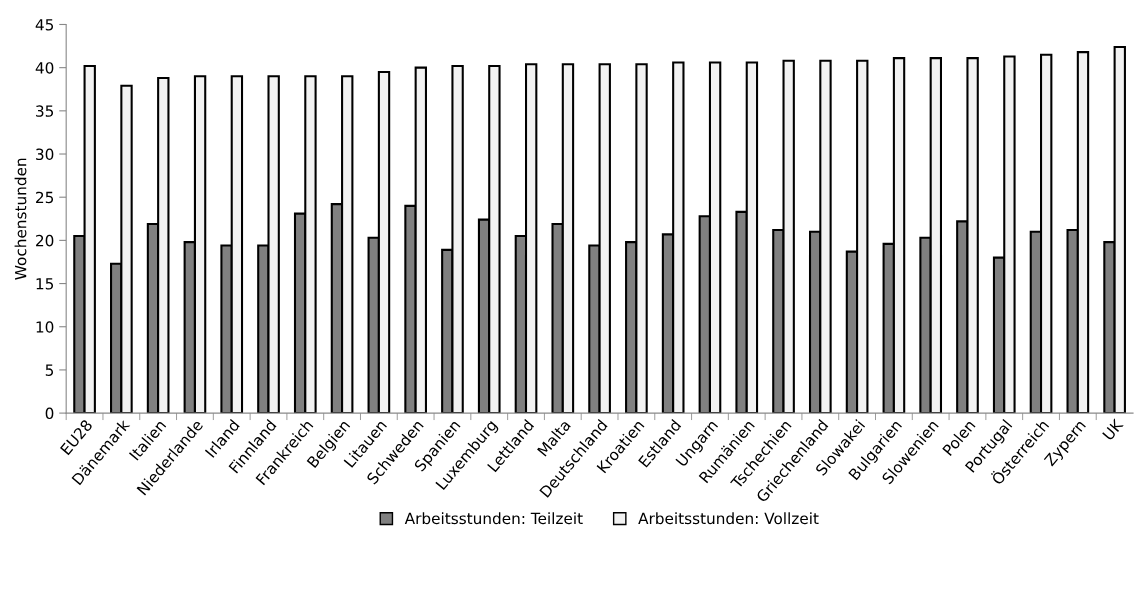 Image resolution: width=1141 pixels, height=612 pixels. What do you see at coordinates (45, 284) in the screenshot?
I see `y-tick-label: 15` at bounding box center [45, 284].